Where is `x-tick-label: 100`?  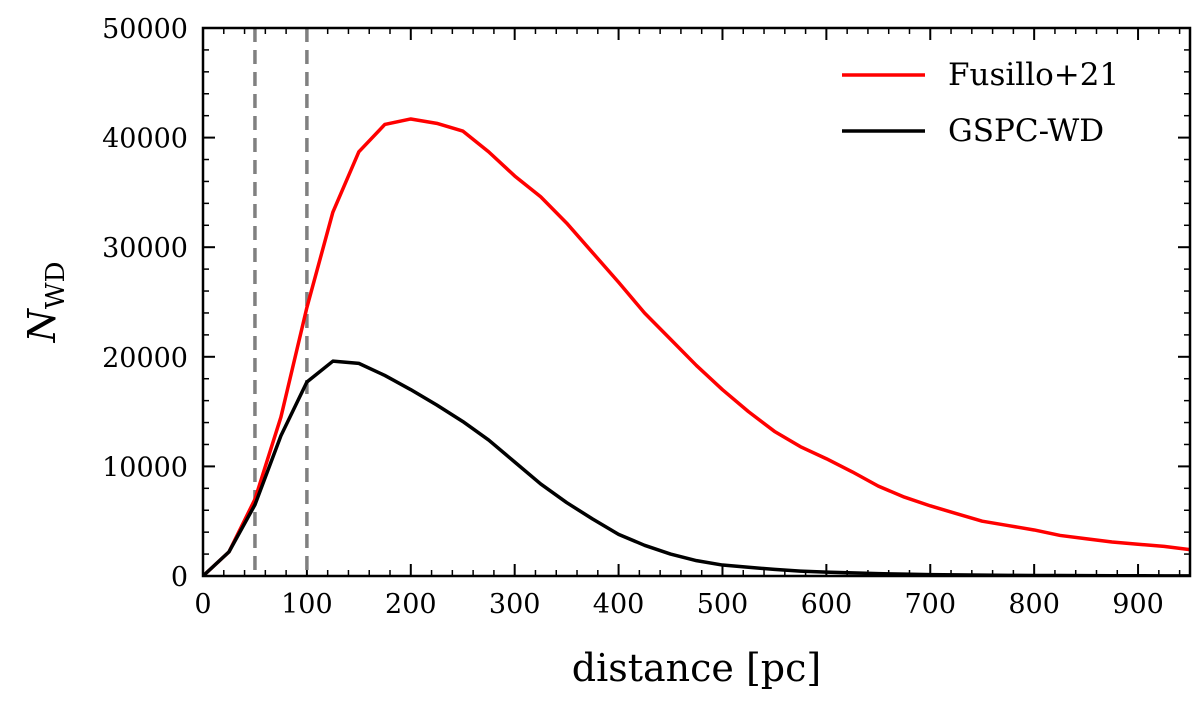 x-tick-label: 100 is located at coordinates (307, 604).